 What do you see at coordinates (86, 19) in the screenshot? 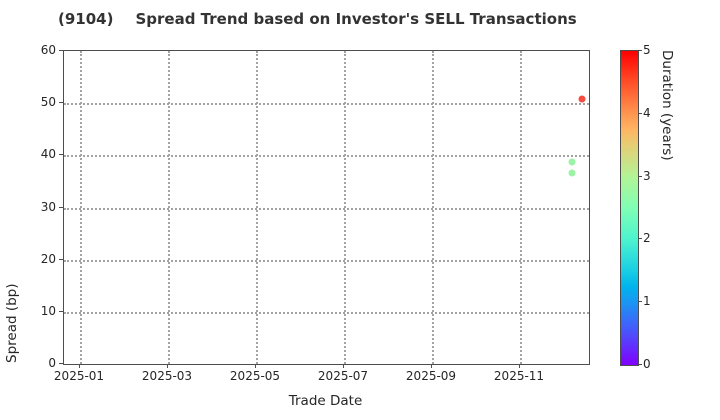
I see `chart-title-ticker: (9104)` at bounding box center [86, 19].